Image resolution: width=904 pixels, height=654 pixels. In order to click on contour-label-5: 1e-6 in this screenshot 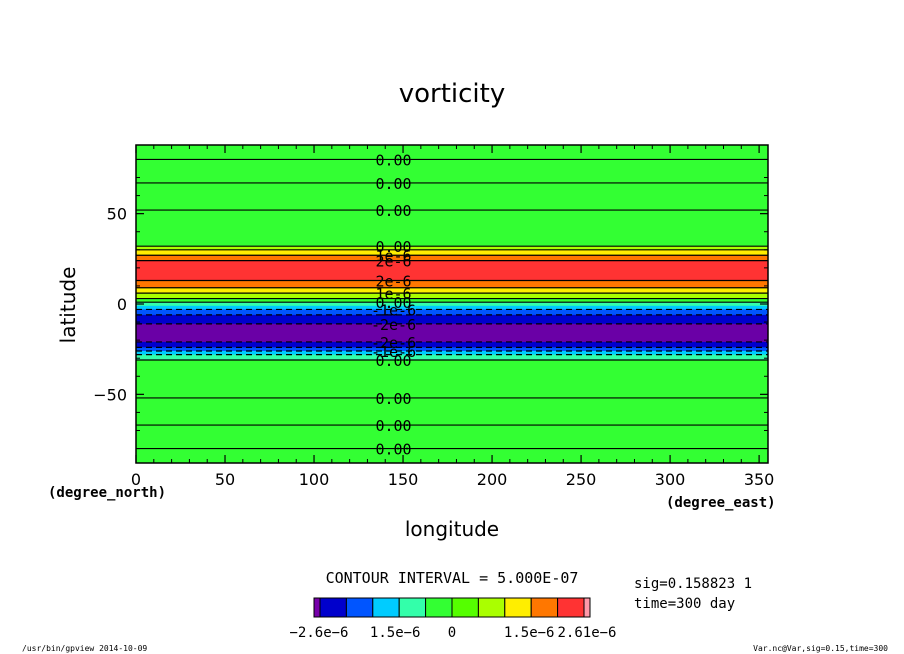, I will do `click(393, 256)`.